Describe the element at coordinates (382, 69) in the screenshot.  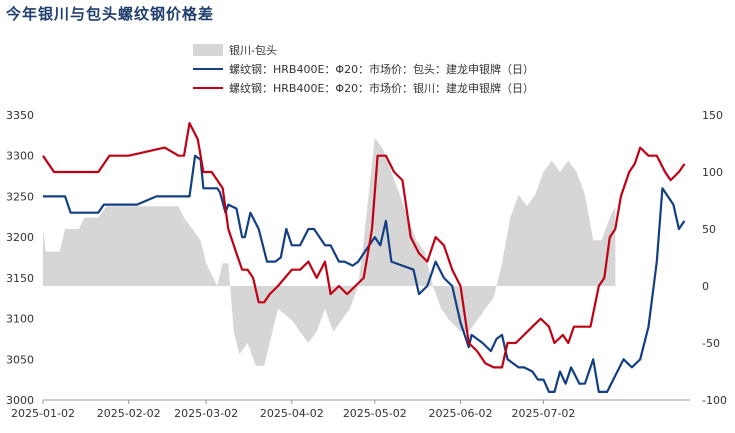
I see `legend-label-baotou: 螺纹钢：HRB400E：Φ20：市场价：包头：建龙申银牌（日）` at that location.